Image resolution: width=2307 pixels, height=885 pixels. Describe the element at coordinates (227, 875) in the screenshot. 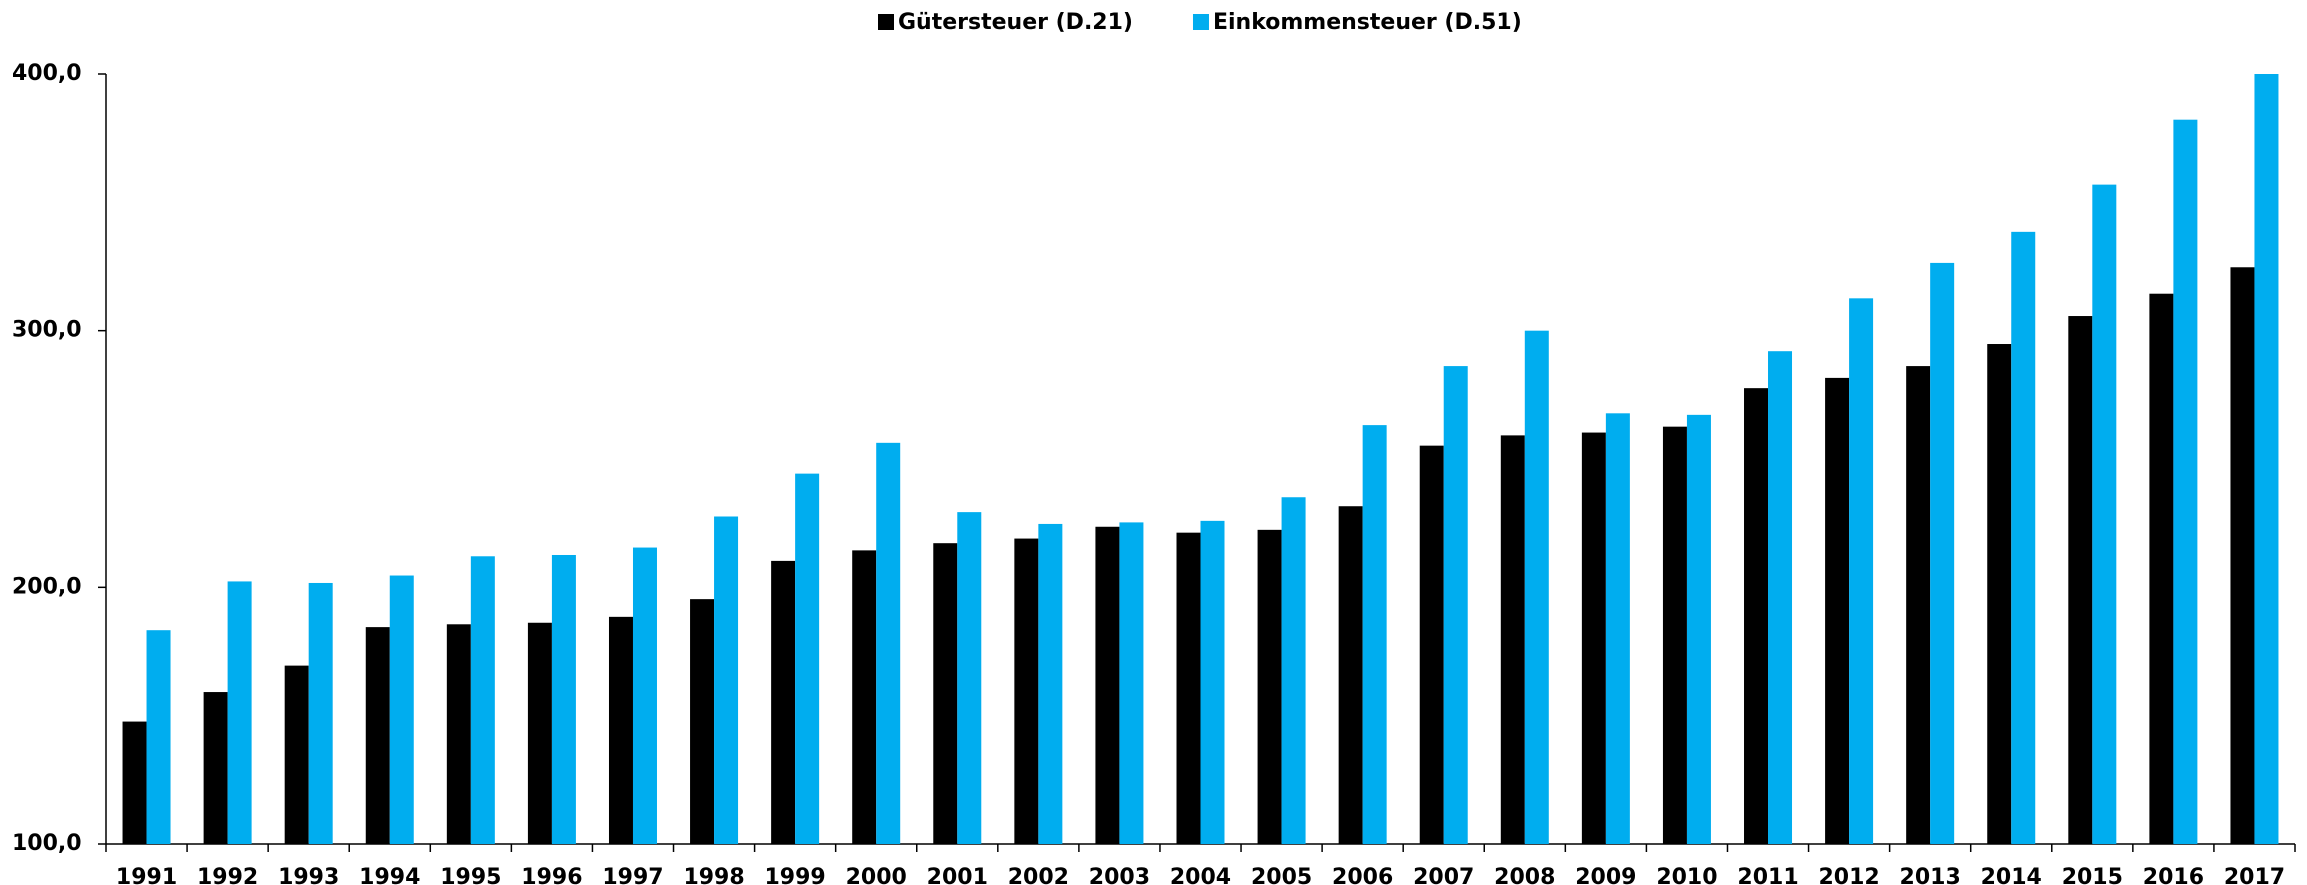

I see `x-tick-label: 1992` at that location.